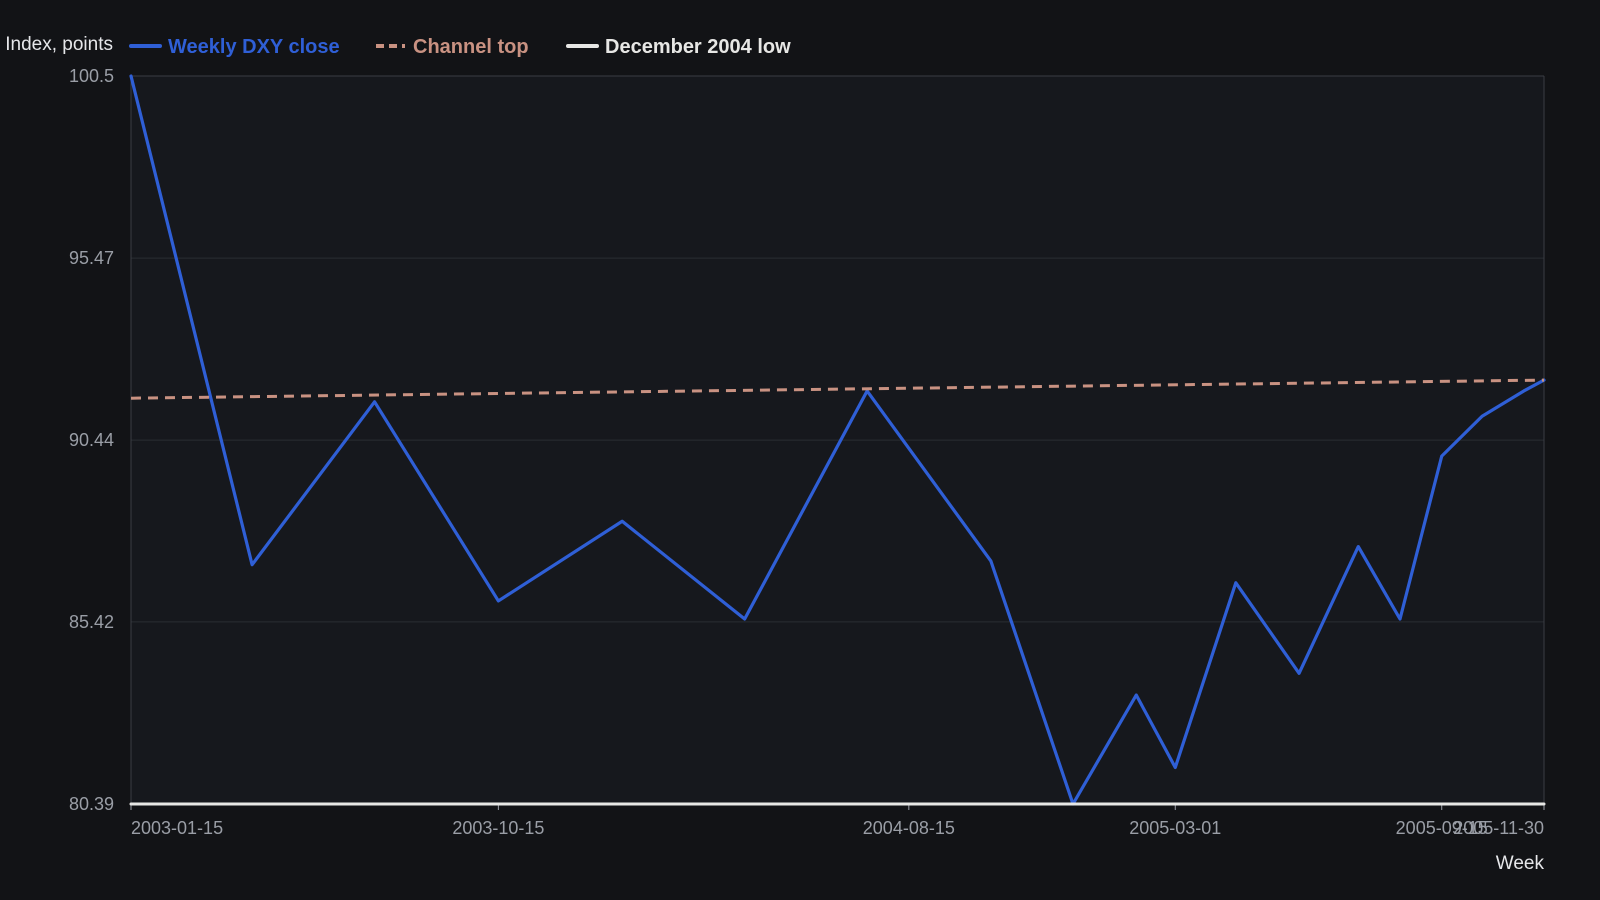  I want to click on x-tick-label: 2003-01-15, so click(177, 828).